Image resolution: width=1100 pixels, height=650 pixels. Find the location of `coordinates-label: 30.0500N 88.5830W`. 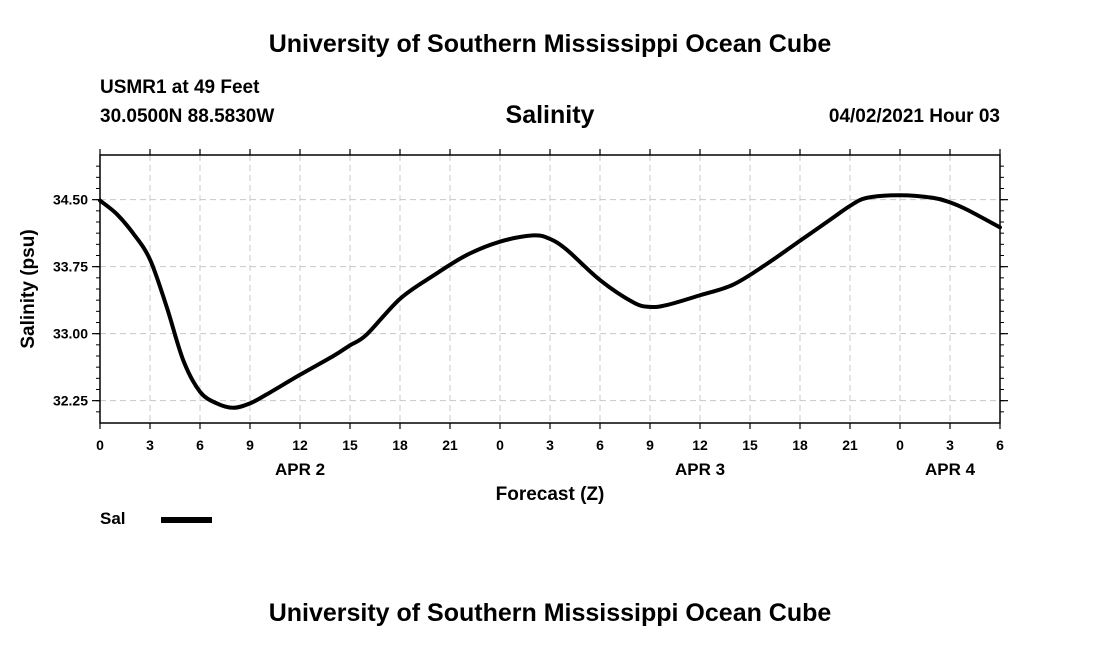

coordinates-label: 30.0500N 88.5830W is located at coordinates (187, 116).